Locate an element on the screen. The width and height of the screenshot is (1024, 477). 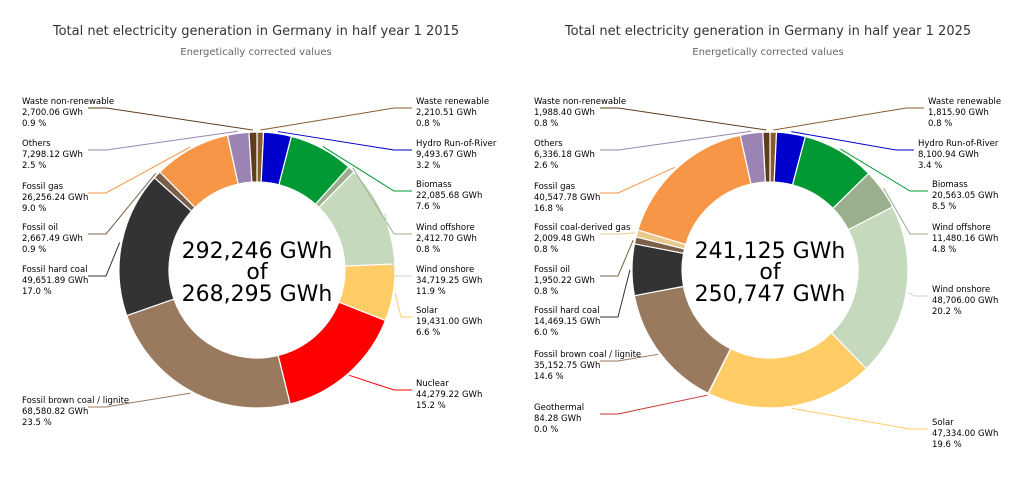
label-waste-non-renewable: Waste non-renewable 1,988.40 GWh 0.8 % is located at coordinates (580, 113).